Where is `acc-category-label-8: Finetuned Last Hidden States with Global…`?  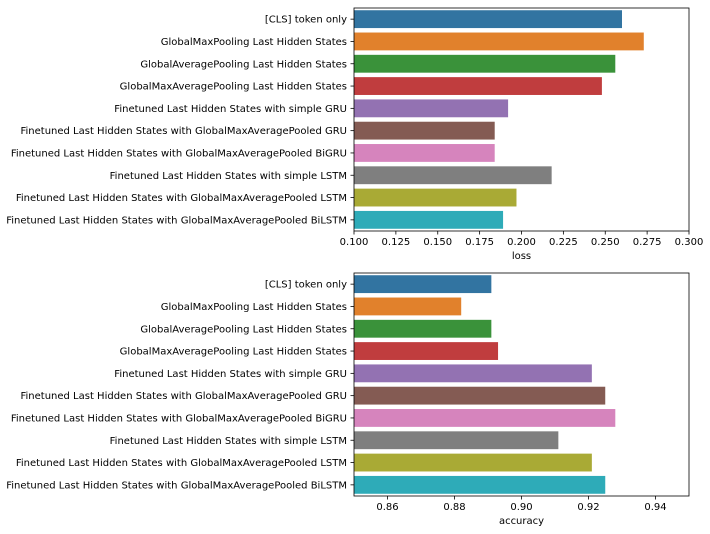
acc-category-label-8: Finetuned Last Hidden States with Global… is located at coordinates (181, 463).